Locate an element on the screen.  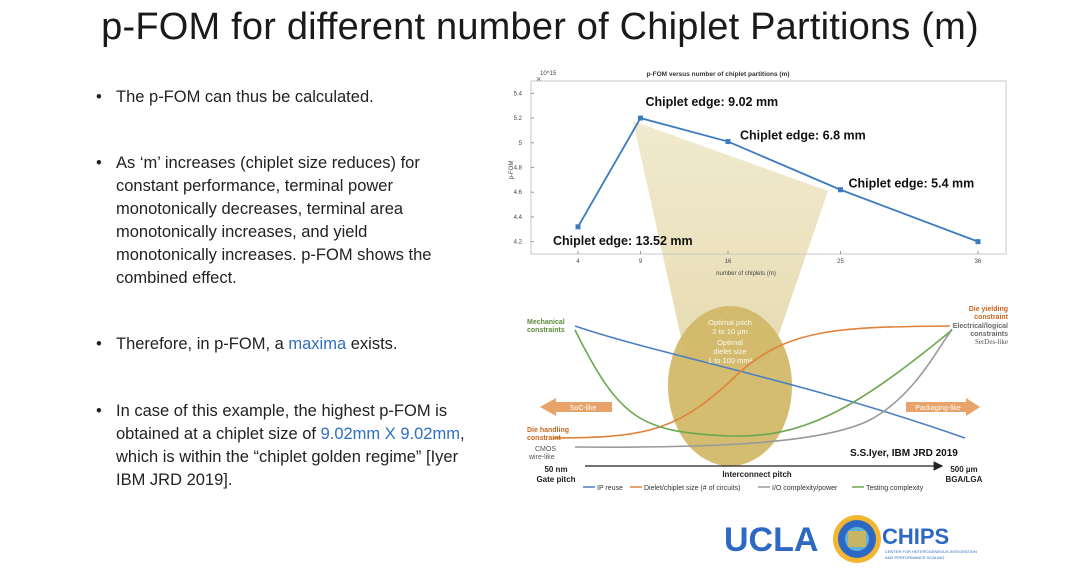
right-label-electrical: Electrical/logical is located at coordinates (980, 326).